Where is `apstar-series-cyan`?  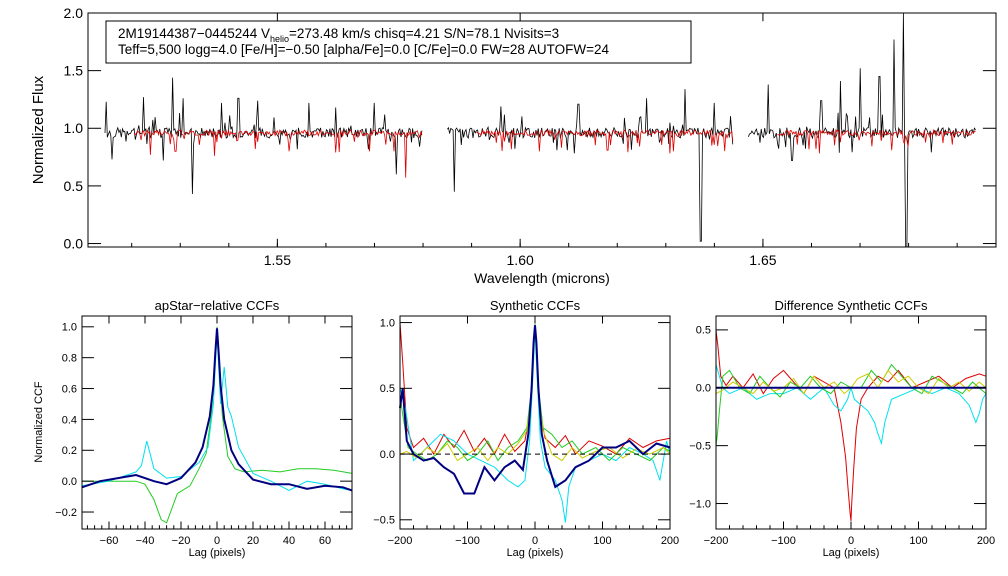 apstar-series-cyan is located at coordinates (217, 411).